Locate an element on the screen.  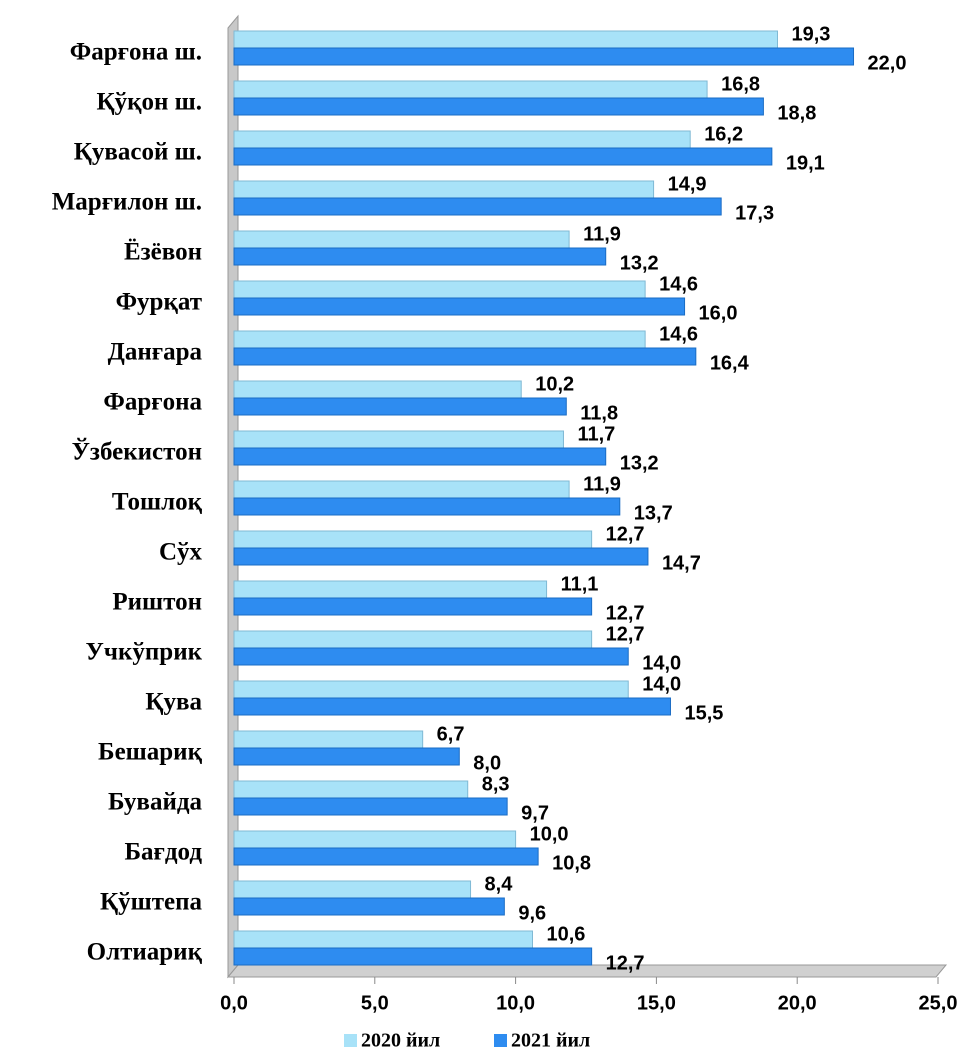
data-label: 10,8 is located at coordinates (571, 863).